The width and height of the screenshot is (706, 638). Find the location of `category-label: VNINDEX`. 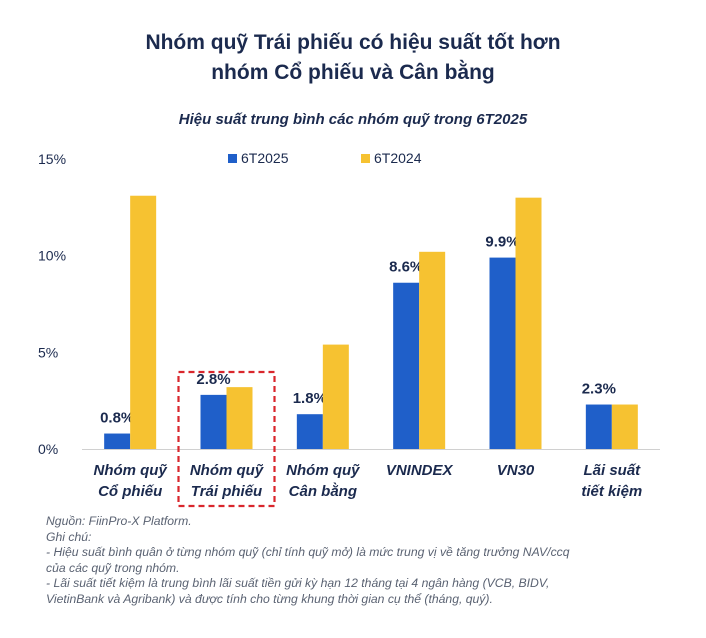

category-label: VNINDEX is located at coordinates (420, 470).